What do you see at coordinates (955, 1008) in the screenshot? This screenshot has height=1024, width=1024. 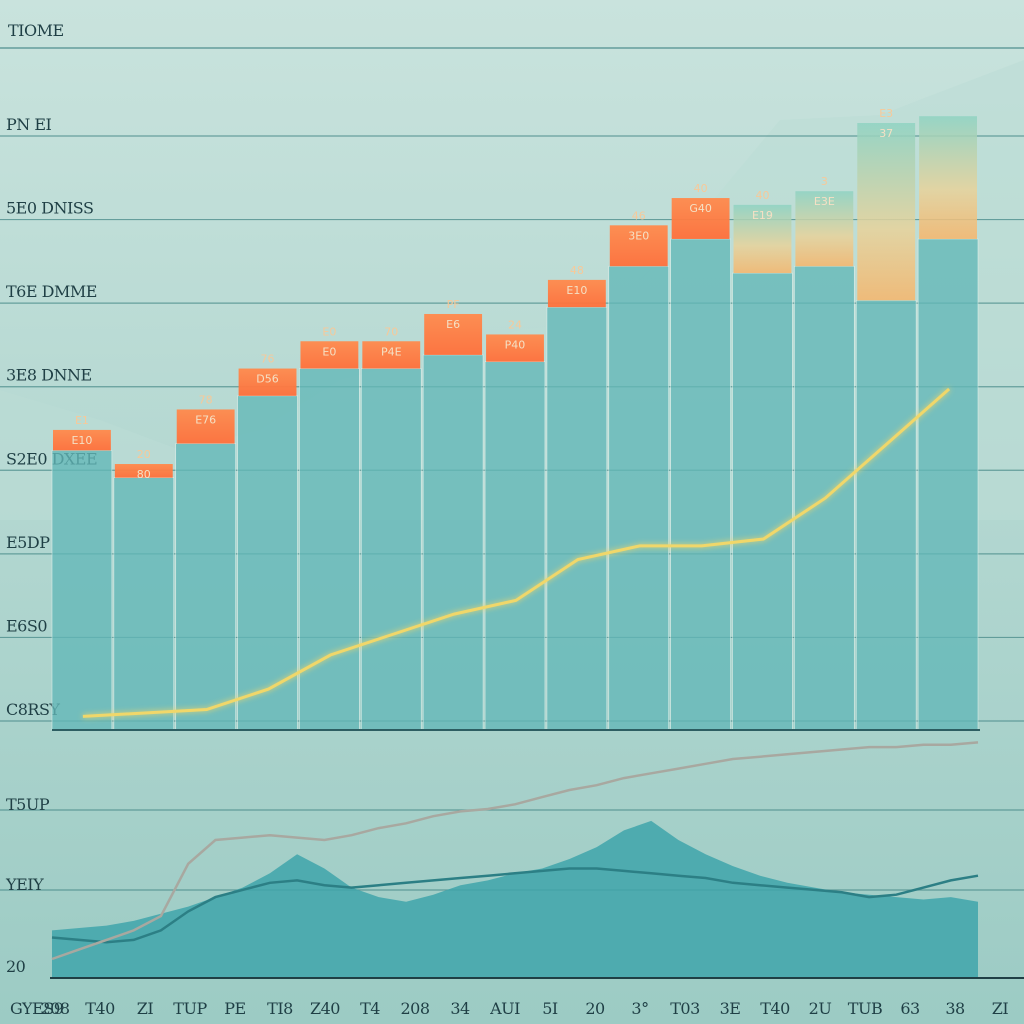 I see `x-tick-label: 38` at bounding box center [955, 1008].